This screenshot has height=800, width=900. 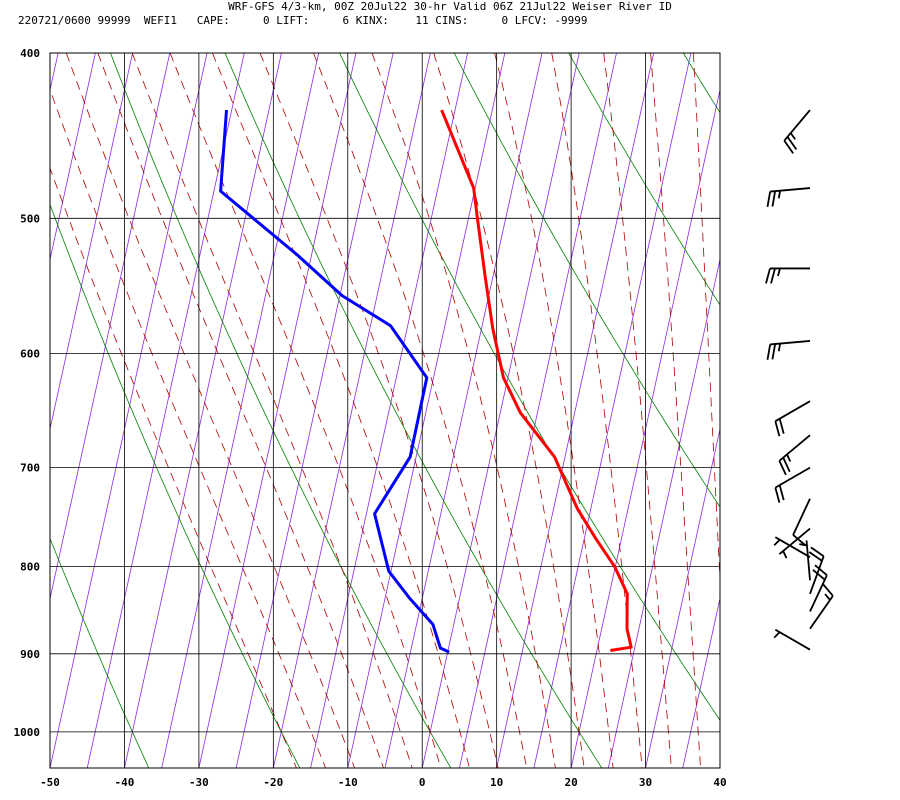 I want to click on x-tick-label: 10, so click(x=496, y=782).